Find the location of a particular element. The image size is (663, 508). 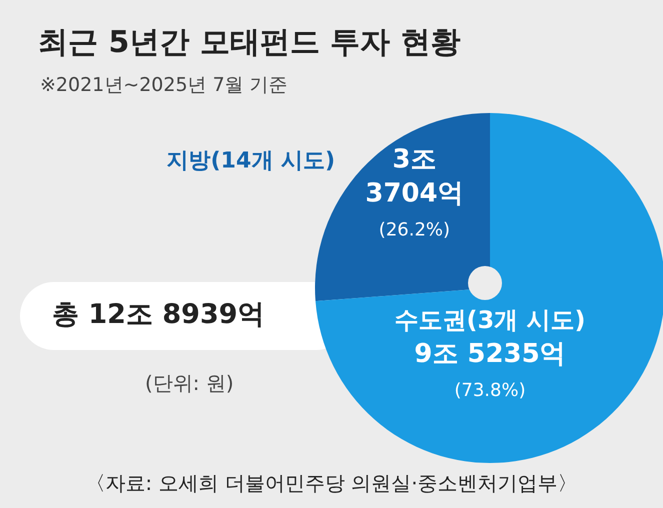

slice-label: 수도권(3개 시도) is located at coordinates (490, 320).